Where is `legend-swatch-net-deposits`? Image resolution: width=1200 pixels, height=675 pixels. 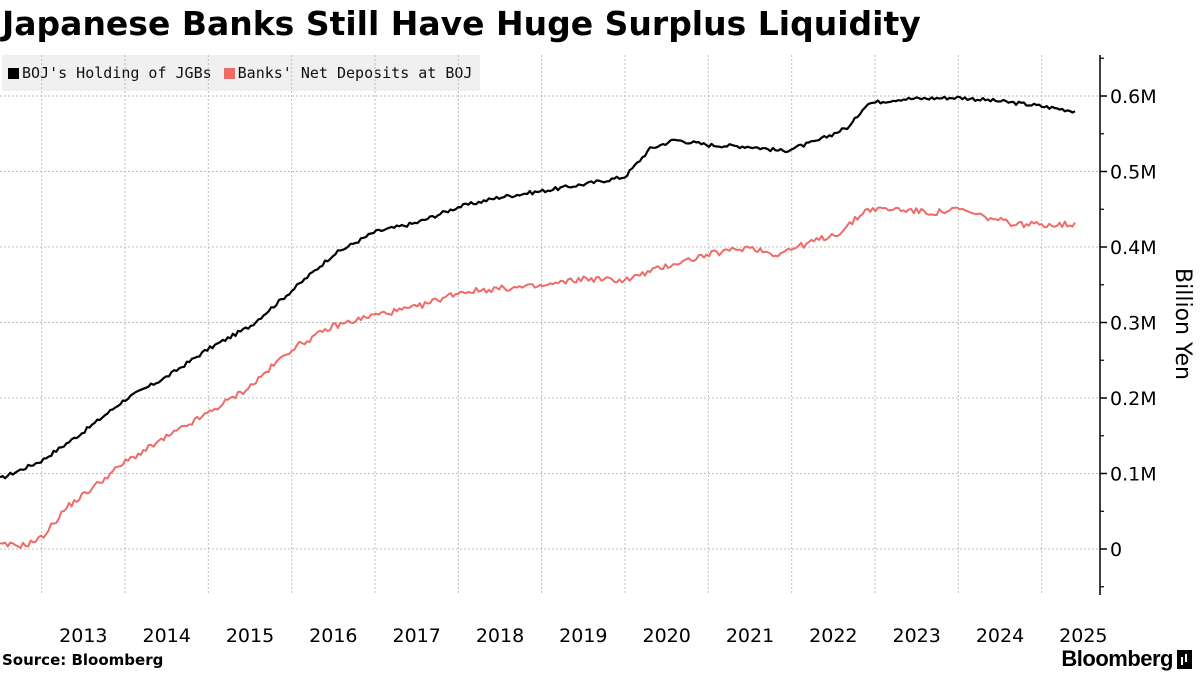
legend-swatch-net-deposits is located at coordinates (229, 73).